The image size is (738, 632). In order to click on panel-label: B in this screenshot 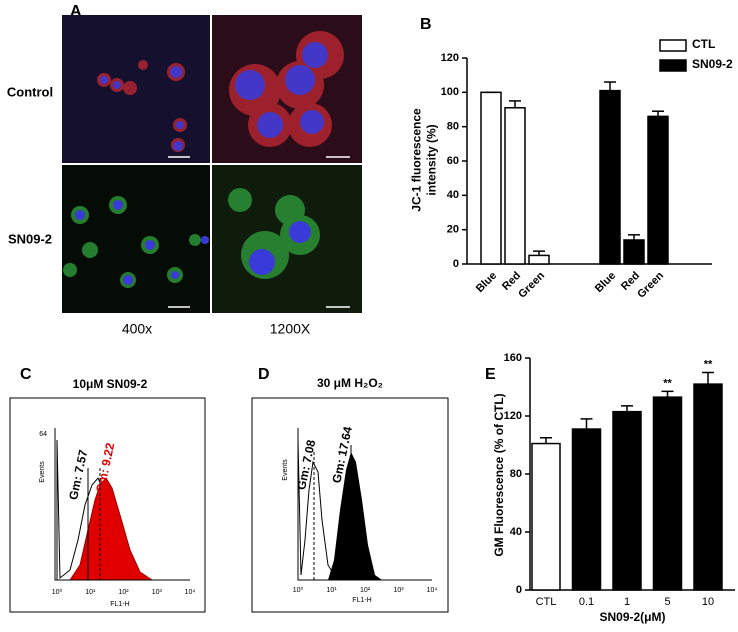, I will do `click(426, 24)`.